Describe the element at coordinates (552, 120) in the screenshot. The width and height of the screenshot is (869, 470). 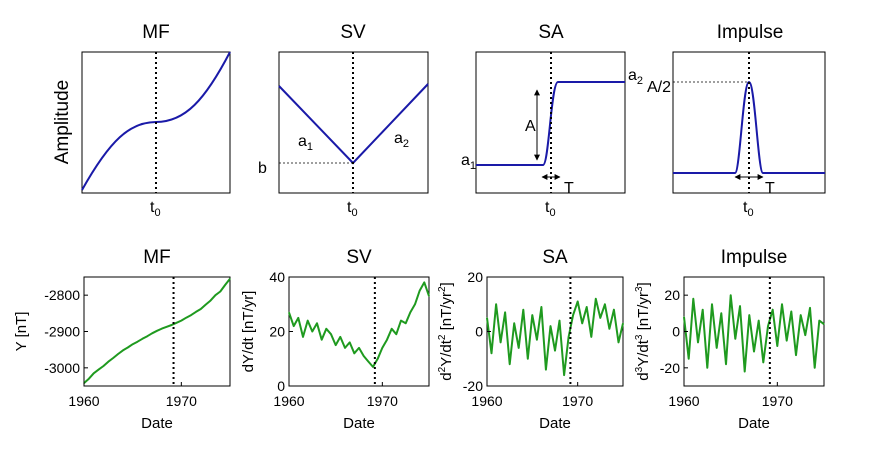
I see `schematic-panel-sa: SA A T a1 a2 t0` at that location.